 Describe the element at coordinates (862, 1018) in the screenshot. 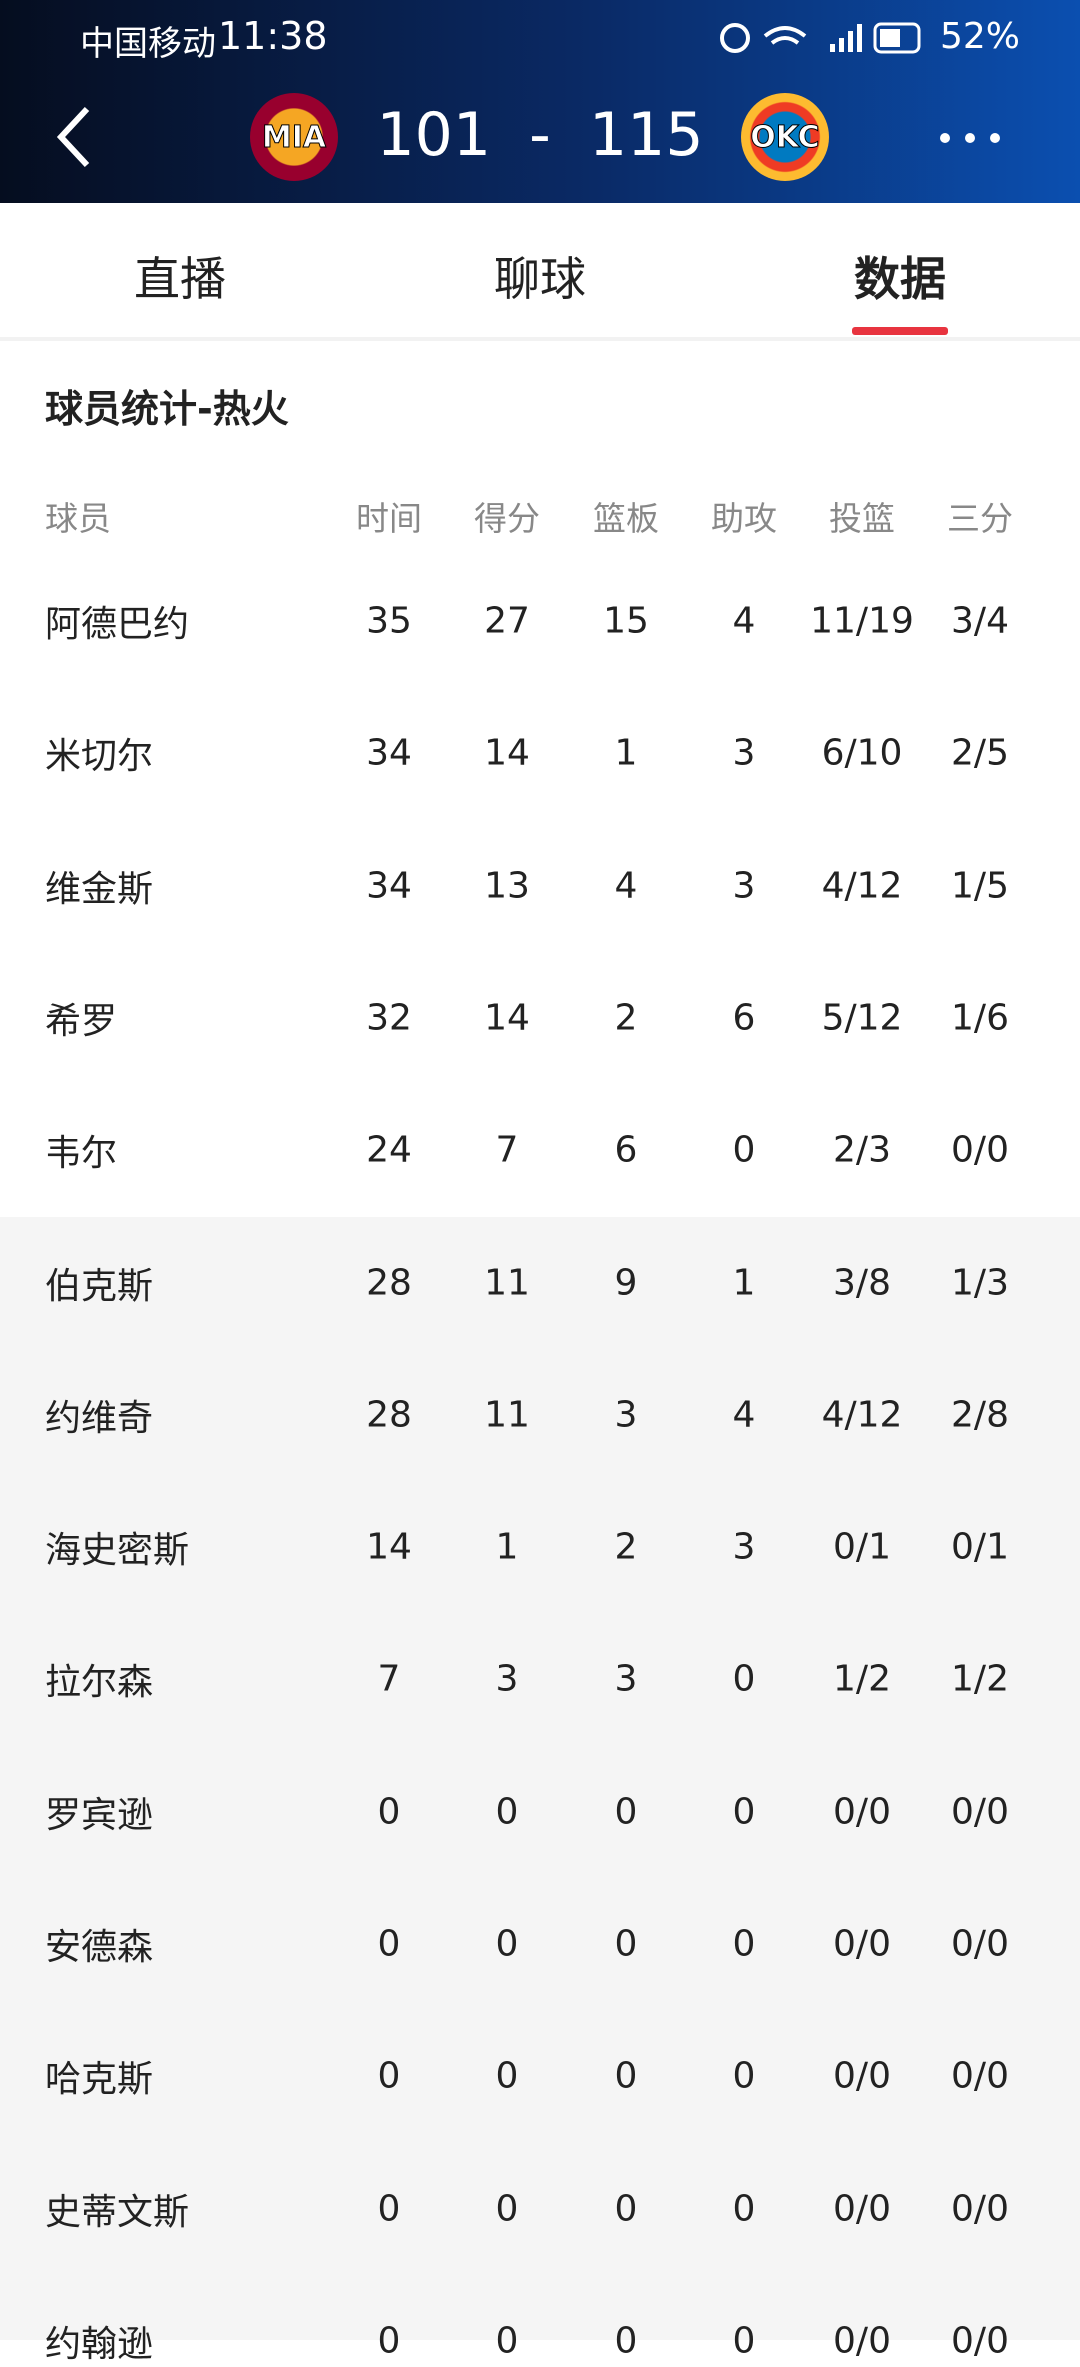

I see `stat-cell: 5/12` at that location.